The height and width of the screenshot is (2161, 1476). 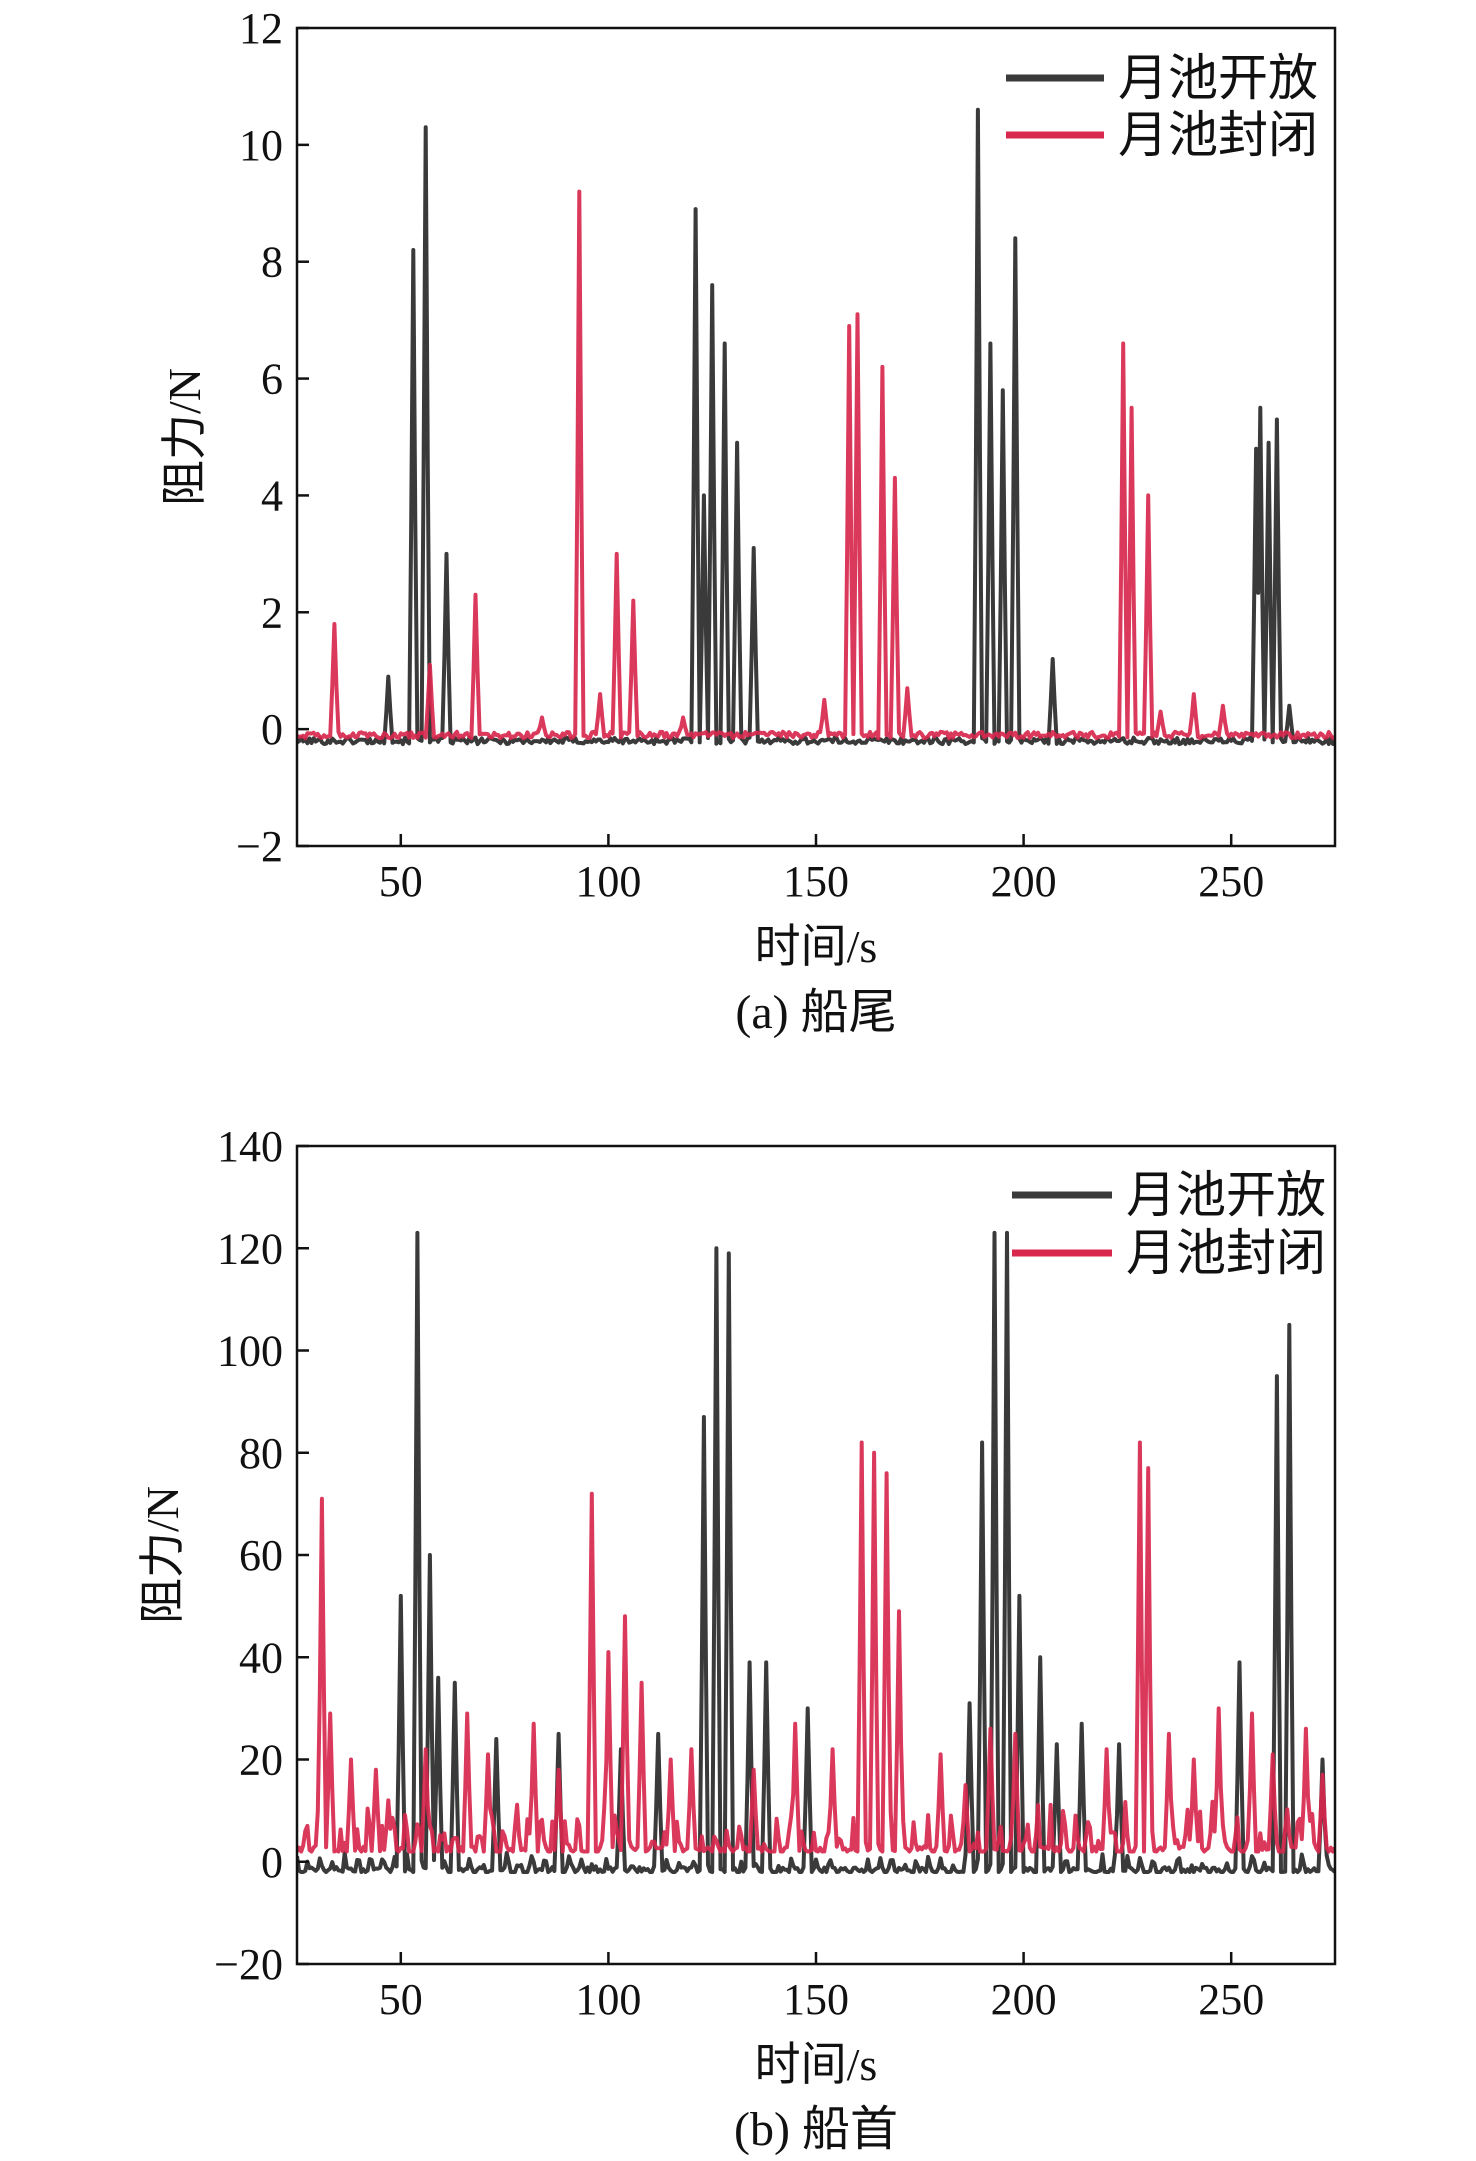 I want to click on y-tick-label: 40, so click(x=261, y=1657).